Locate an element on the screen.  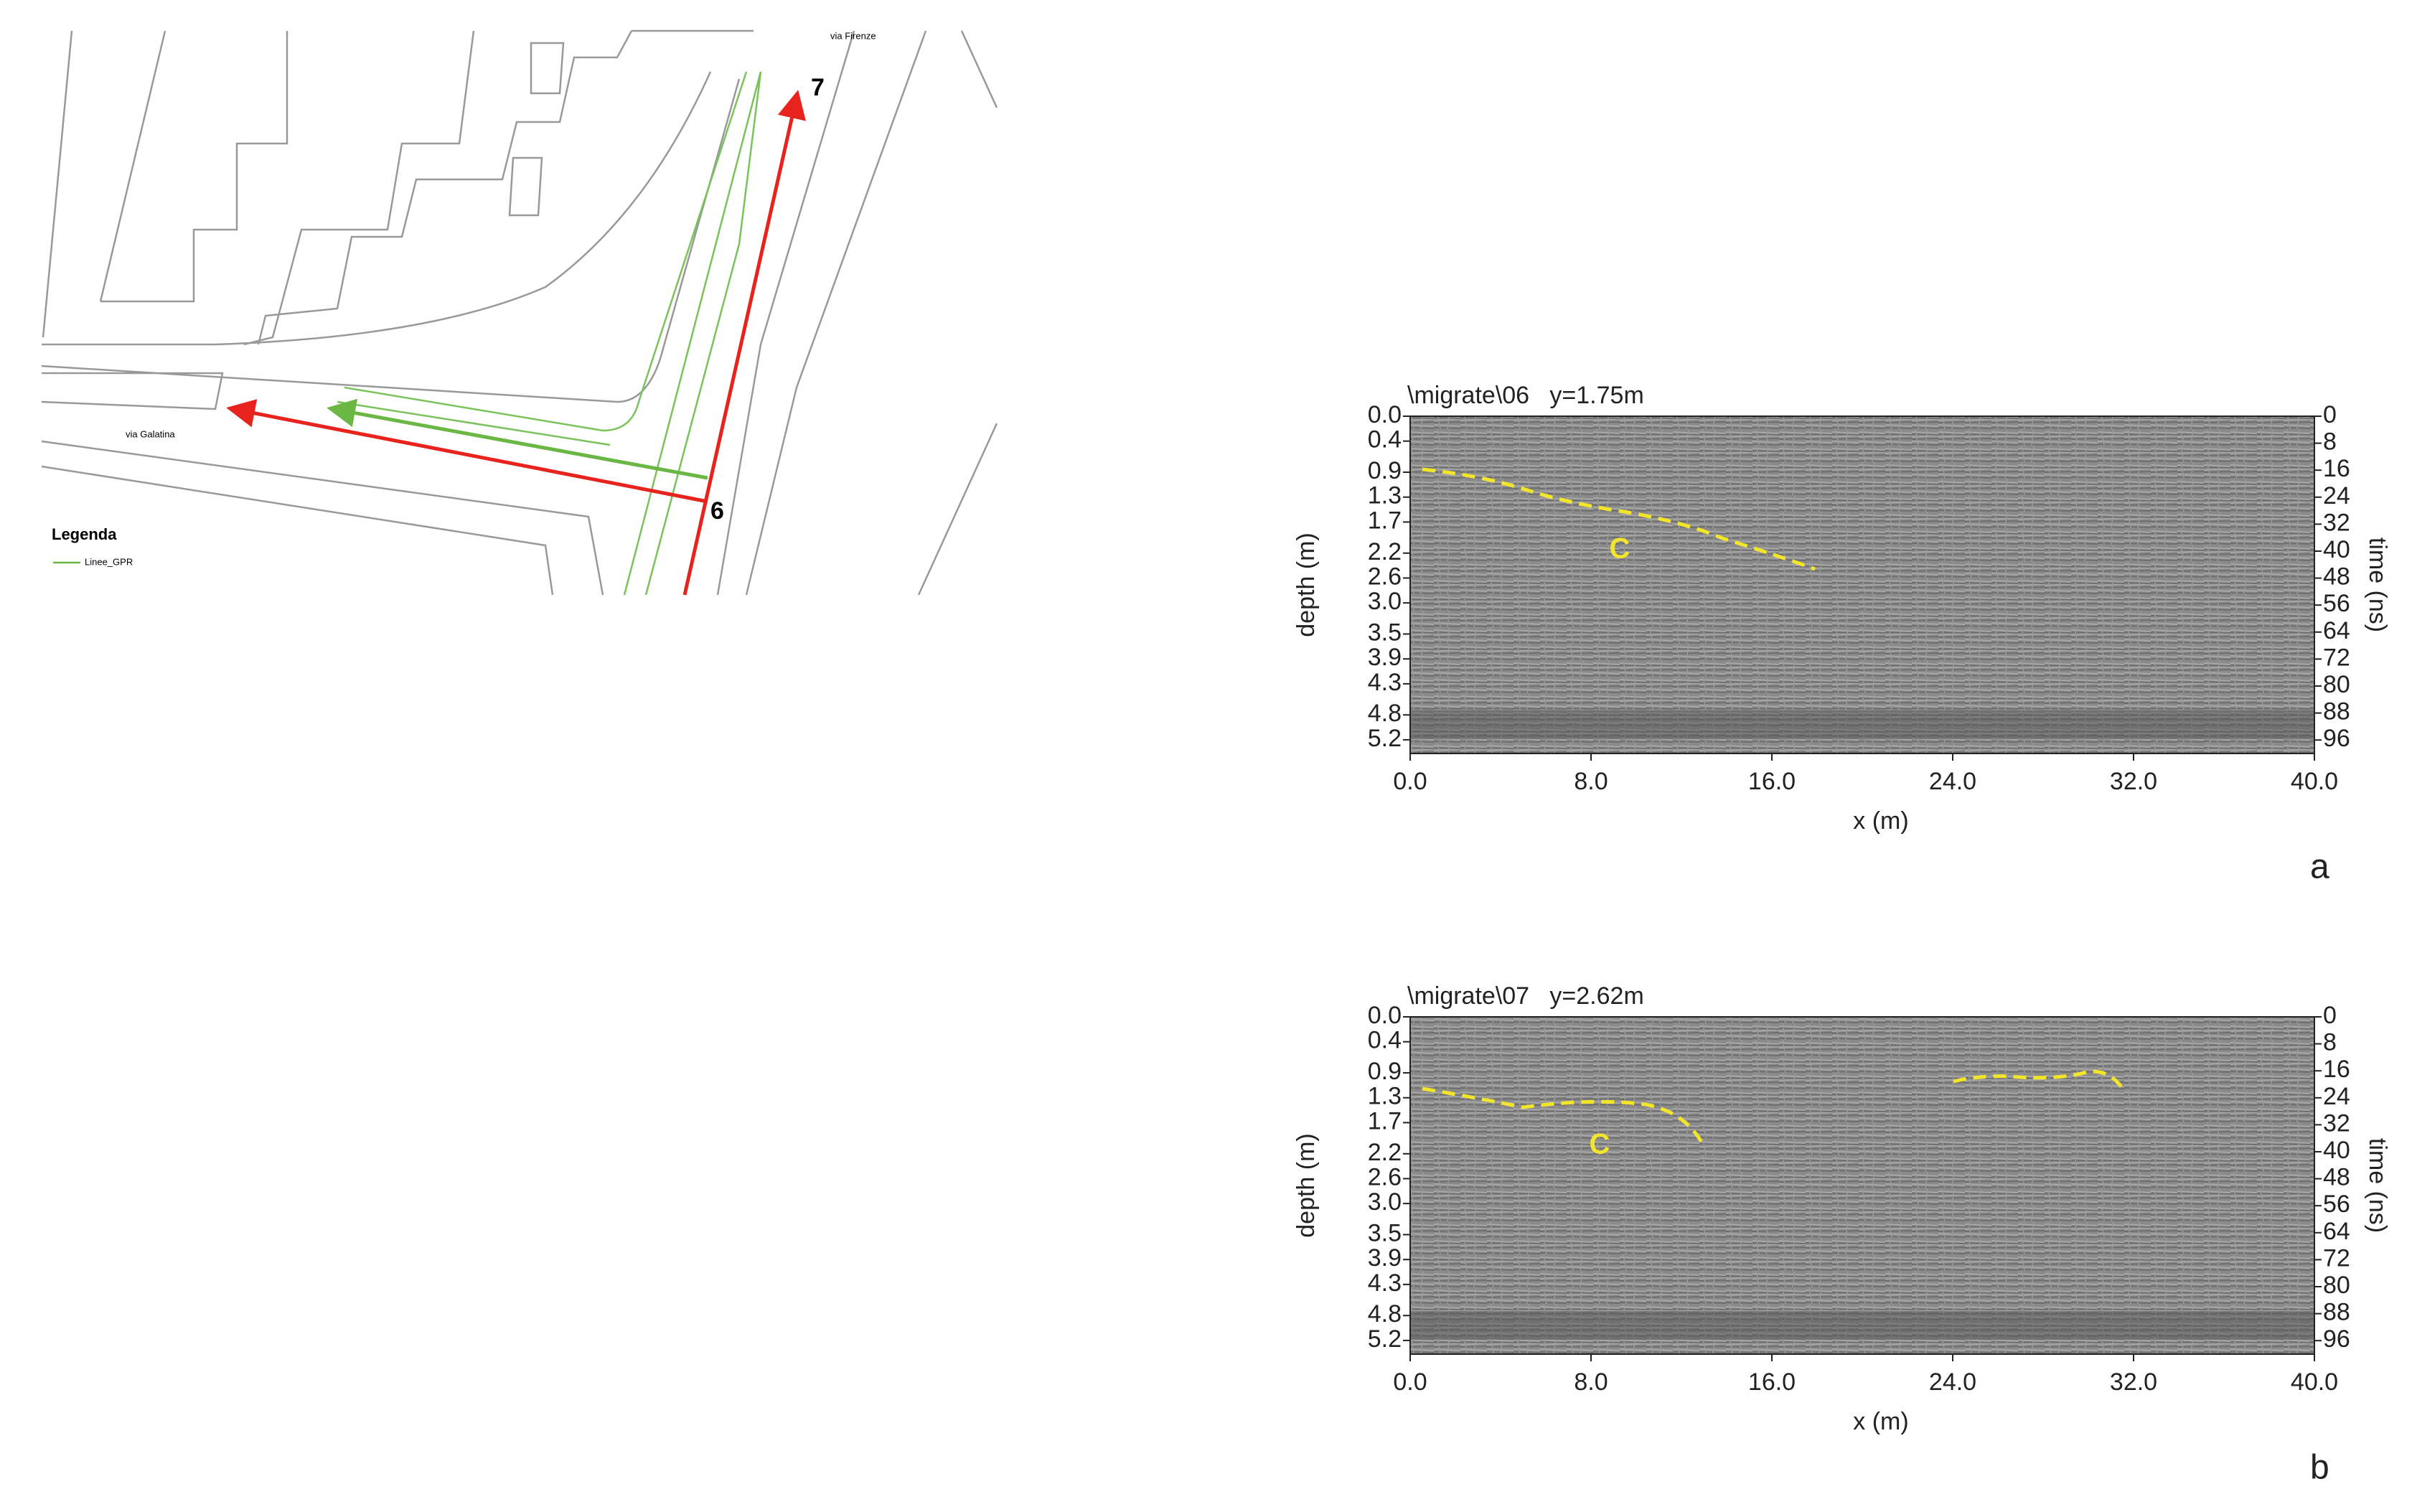
legend-title: Legenda is located at coordinates (84, 534).